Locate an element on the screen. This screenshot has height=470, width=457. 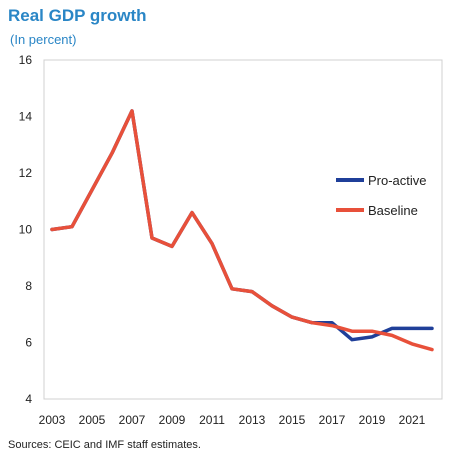
y-tick-label: 16 is located at coordinates (26, 60).